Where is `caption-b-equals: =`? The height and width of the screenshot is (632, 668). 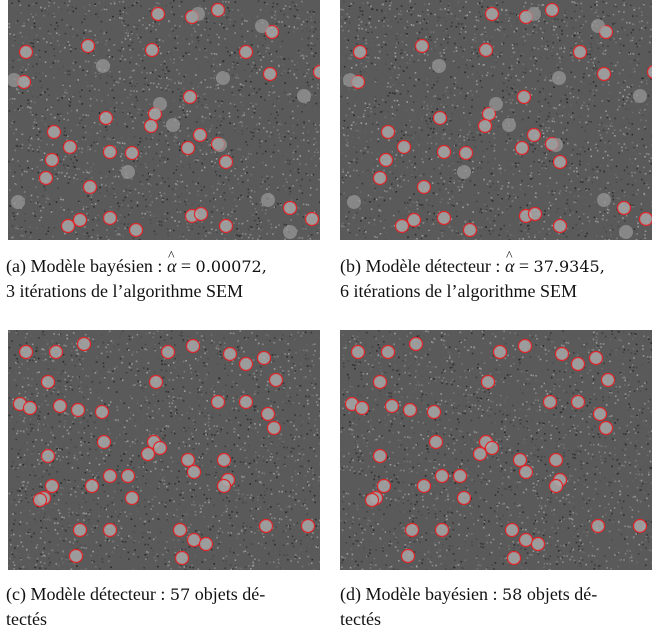 caption-b-equals: = is located at coordinates (523, 266).